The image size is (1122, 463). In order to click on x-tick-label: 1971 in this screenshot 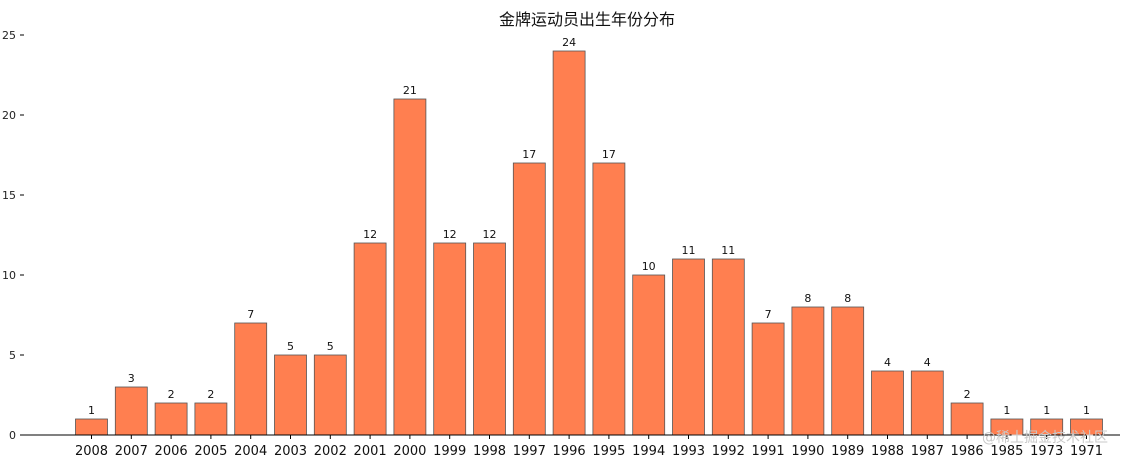, I will do `click(1086, 451)`.